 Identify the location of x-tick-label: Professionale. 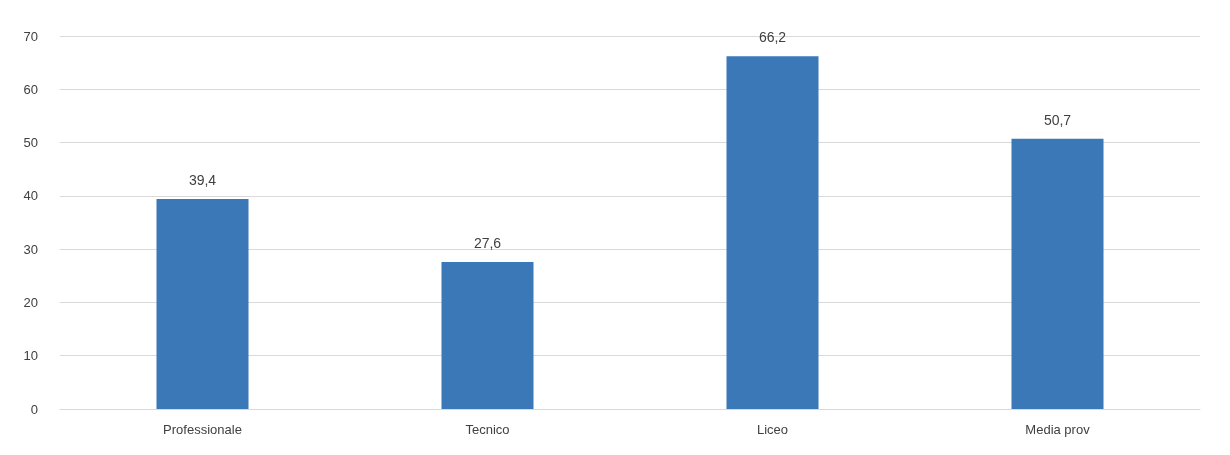
(202, 429).